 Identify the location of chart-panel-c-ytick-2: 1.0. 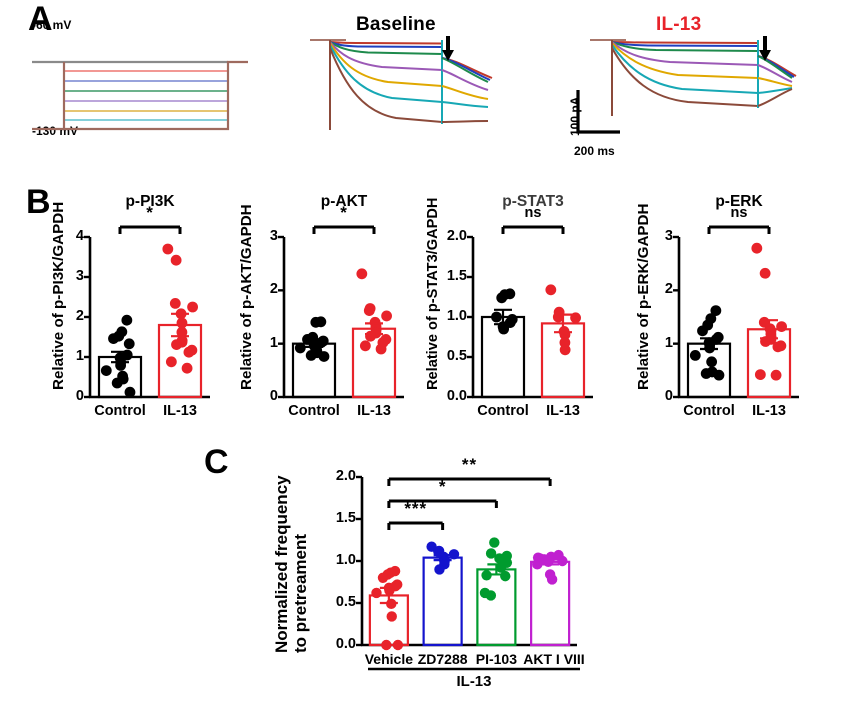
(345, 560).